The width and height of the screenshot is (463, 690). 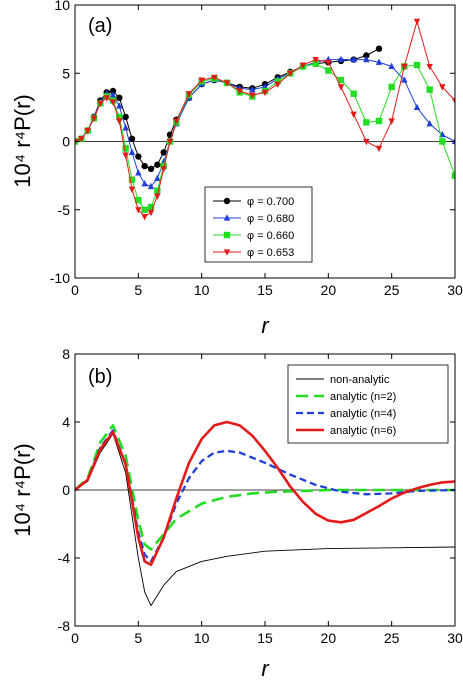 What do you see at coordinates (270, 219) in the screenshot?
I see `legend-label: φ = 0.680` at bounding box center [270, 219].